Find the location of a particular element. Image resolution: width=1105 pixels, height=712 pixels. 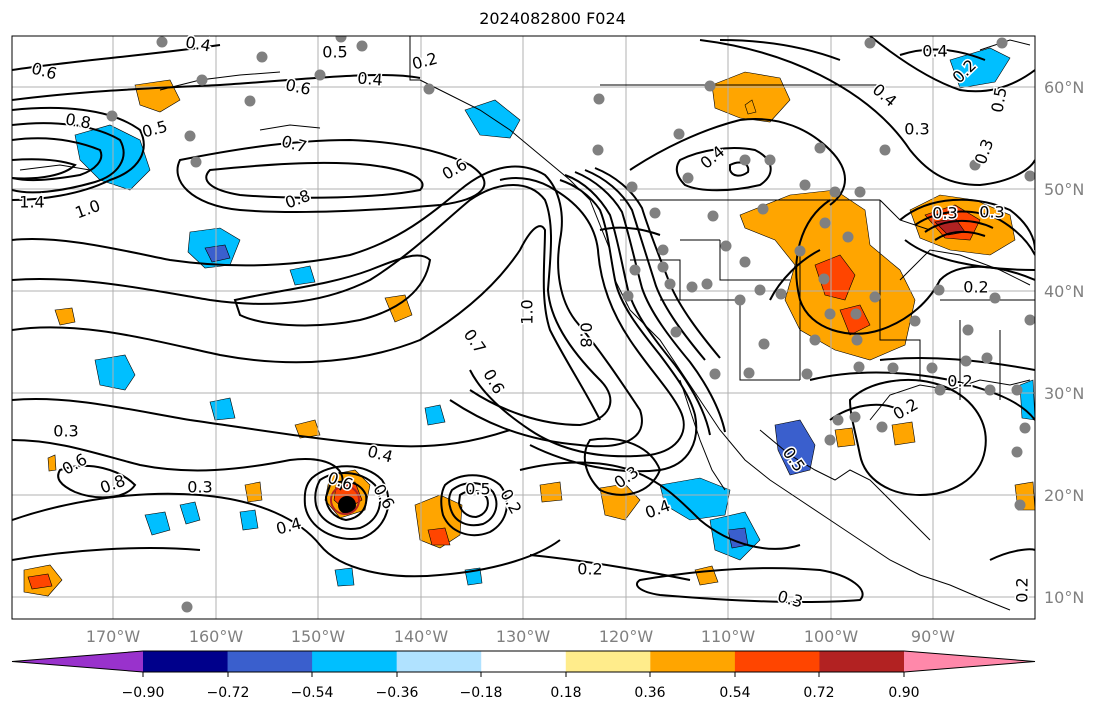

lat-label: 10°N is located at coordinates (1064, 597).